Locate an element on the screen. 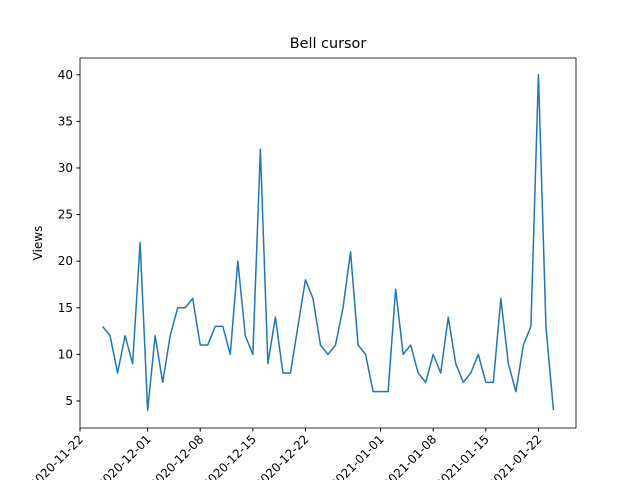 The width and height of the screenshot is (640, 480). y-tick-label: 20 is located at coordinates (65, 261).